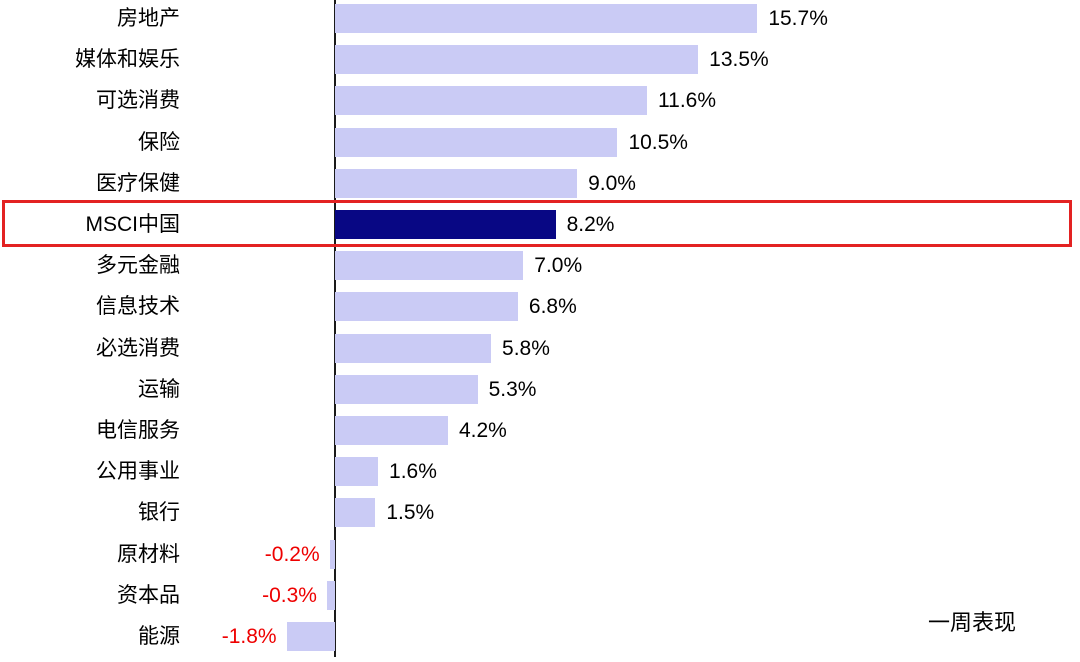 The image size is (1080, 662). I want to click on category-label: 电信服务, so click(138, 430).